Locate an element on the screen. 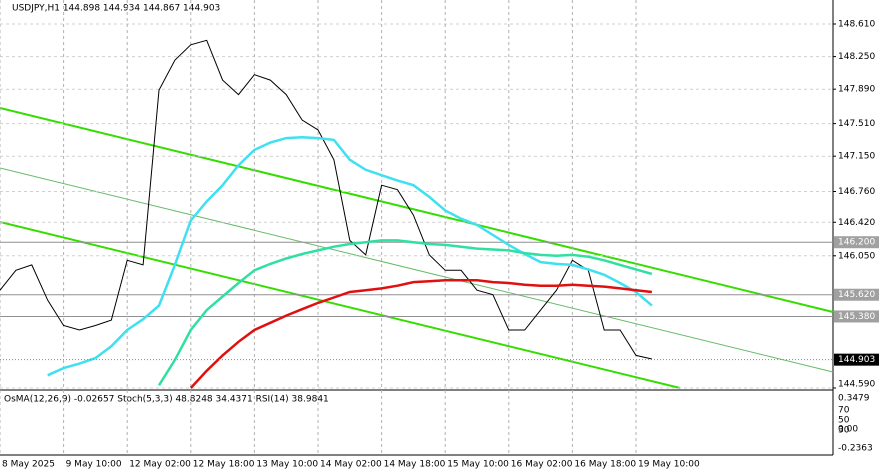 The height and width of the screenshot is (473, 879). y-tick-label: 147.890 is located at coordinates (856, 90).